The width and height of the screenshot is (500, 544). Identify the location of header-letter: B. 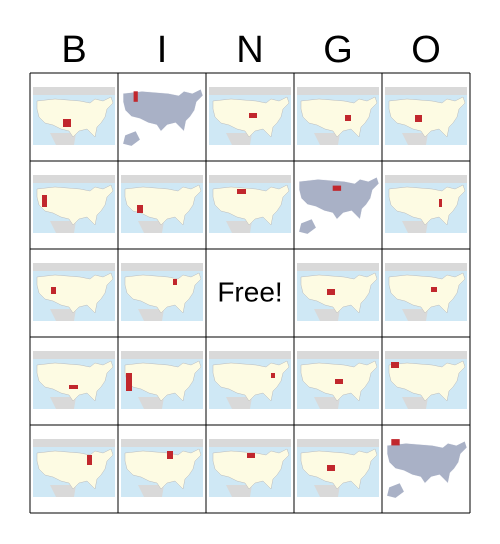
(73, 50).